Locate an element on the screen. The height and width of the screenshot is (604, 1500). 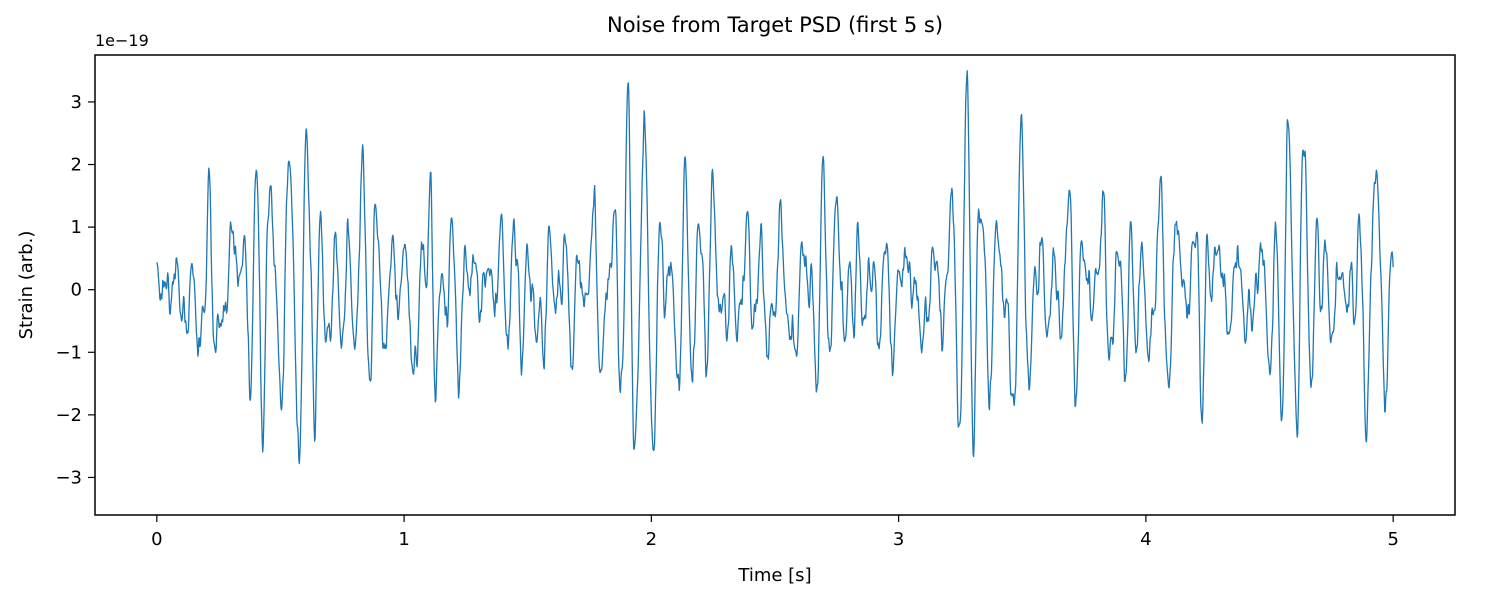
x-tick-label: 1 is located at coordinates (403, 539).